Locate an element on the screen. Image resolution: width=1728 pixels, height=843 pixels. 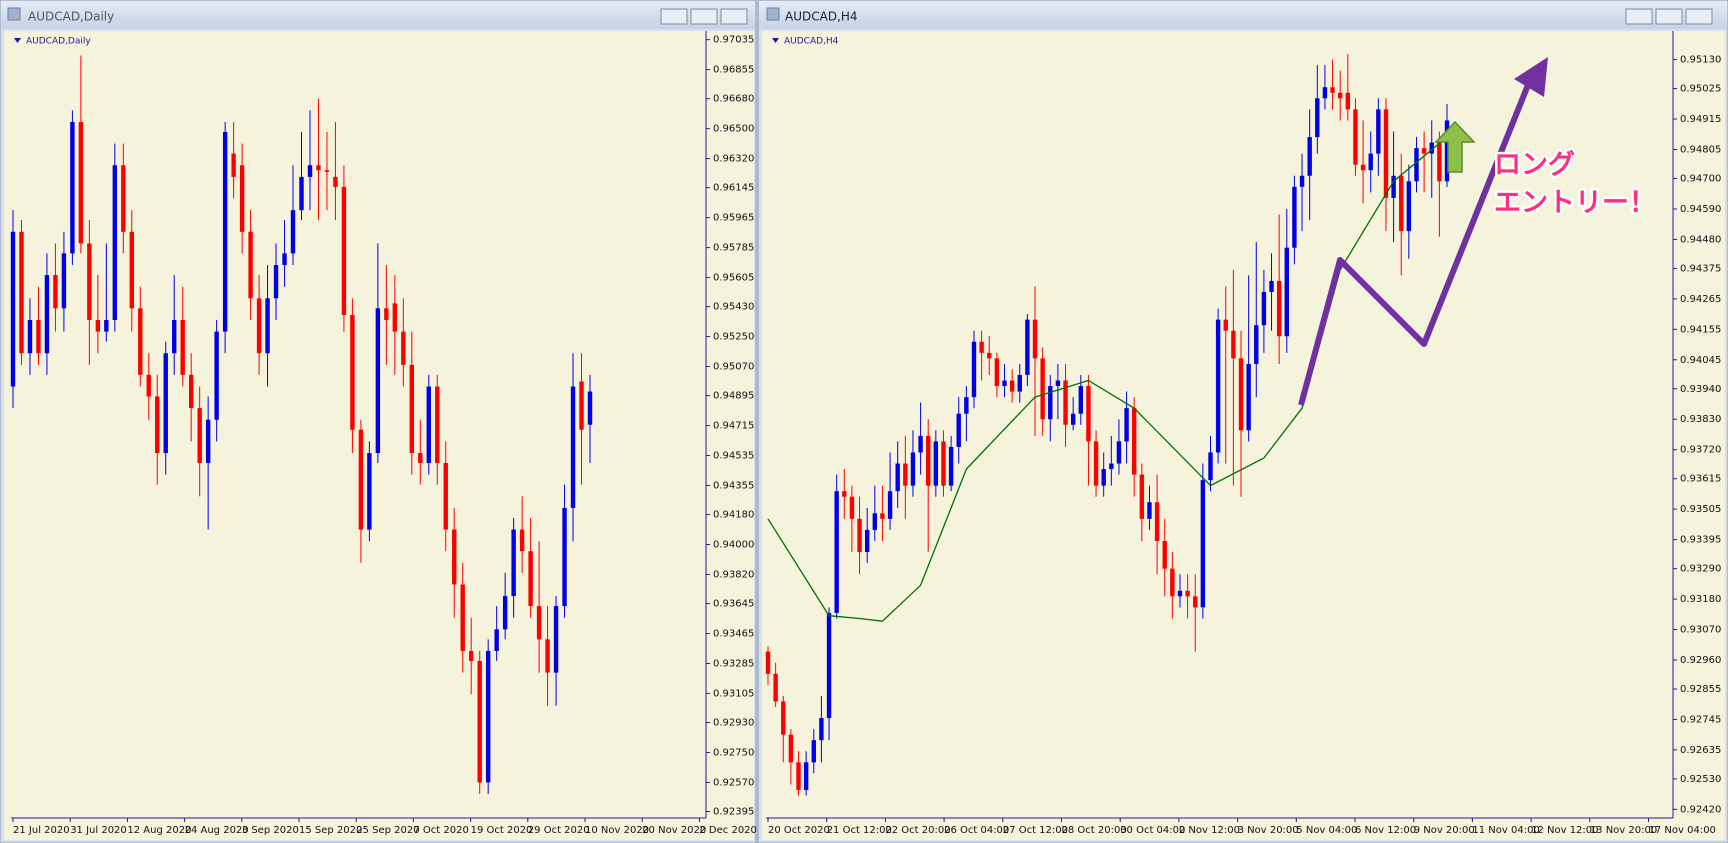
y-tick-label: 0.94265 is located at coordinates (1700, 299).